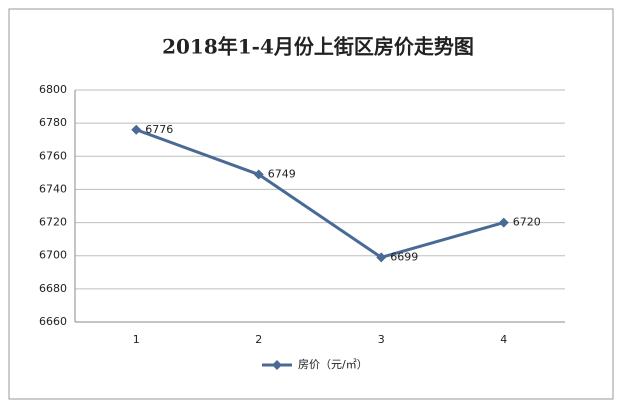 The width and height of the screenshot is (624, 414). I want to click on data-label: 6699, so click(404, 256).